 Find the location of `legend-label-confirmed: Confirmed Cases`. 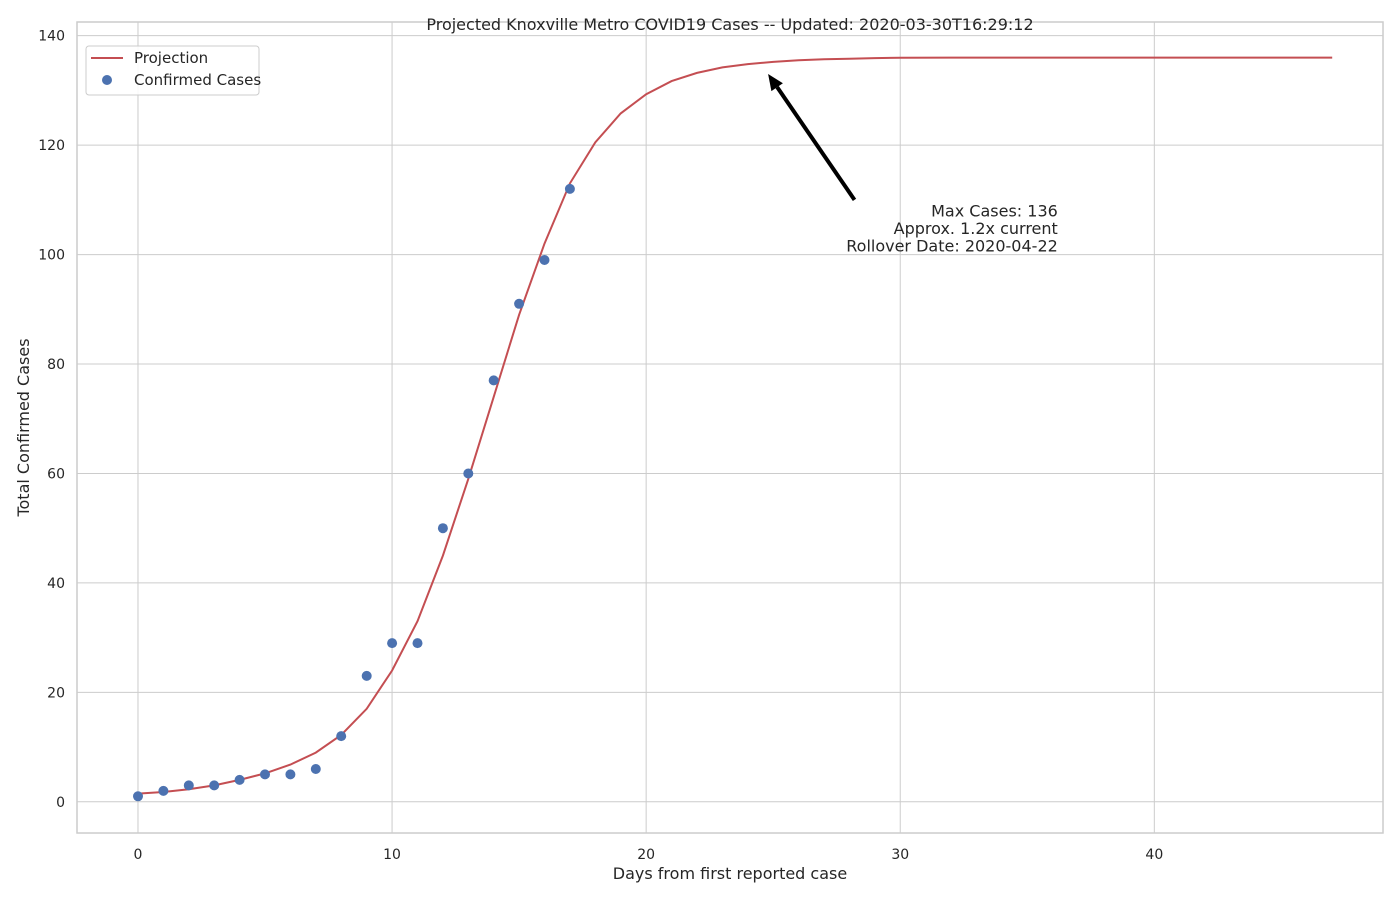

legend-label-confirmed: Confirmed Cases is located at coordinates (197, 80).